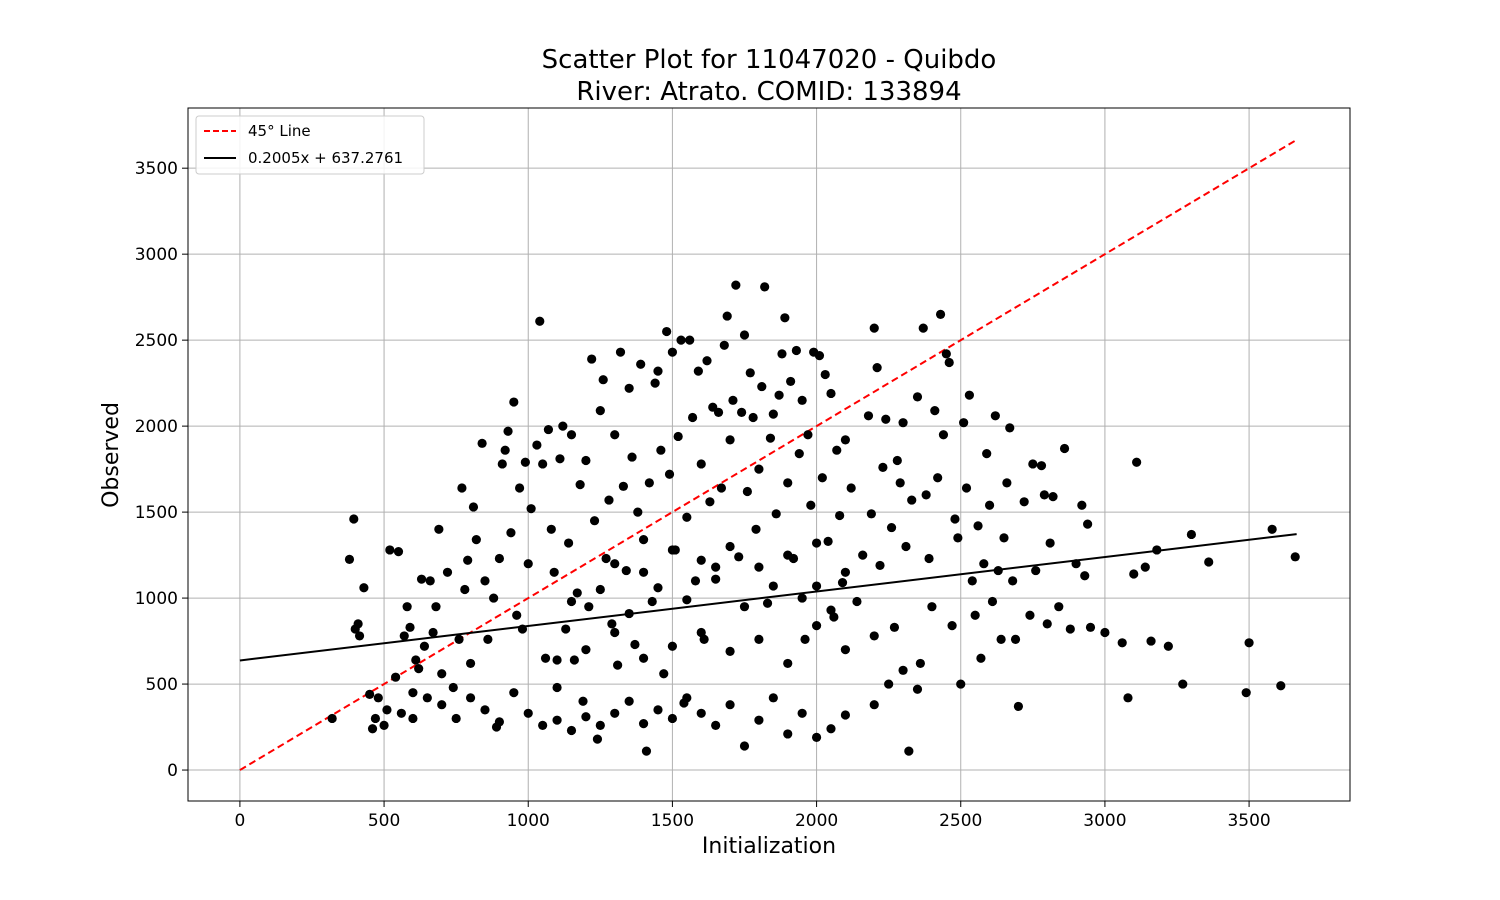  Describe the element at coordinates (768, 92) in the screenshot. I see `chart-title-line2: River: Atrato. COMID: 133894` at that location.